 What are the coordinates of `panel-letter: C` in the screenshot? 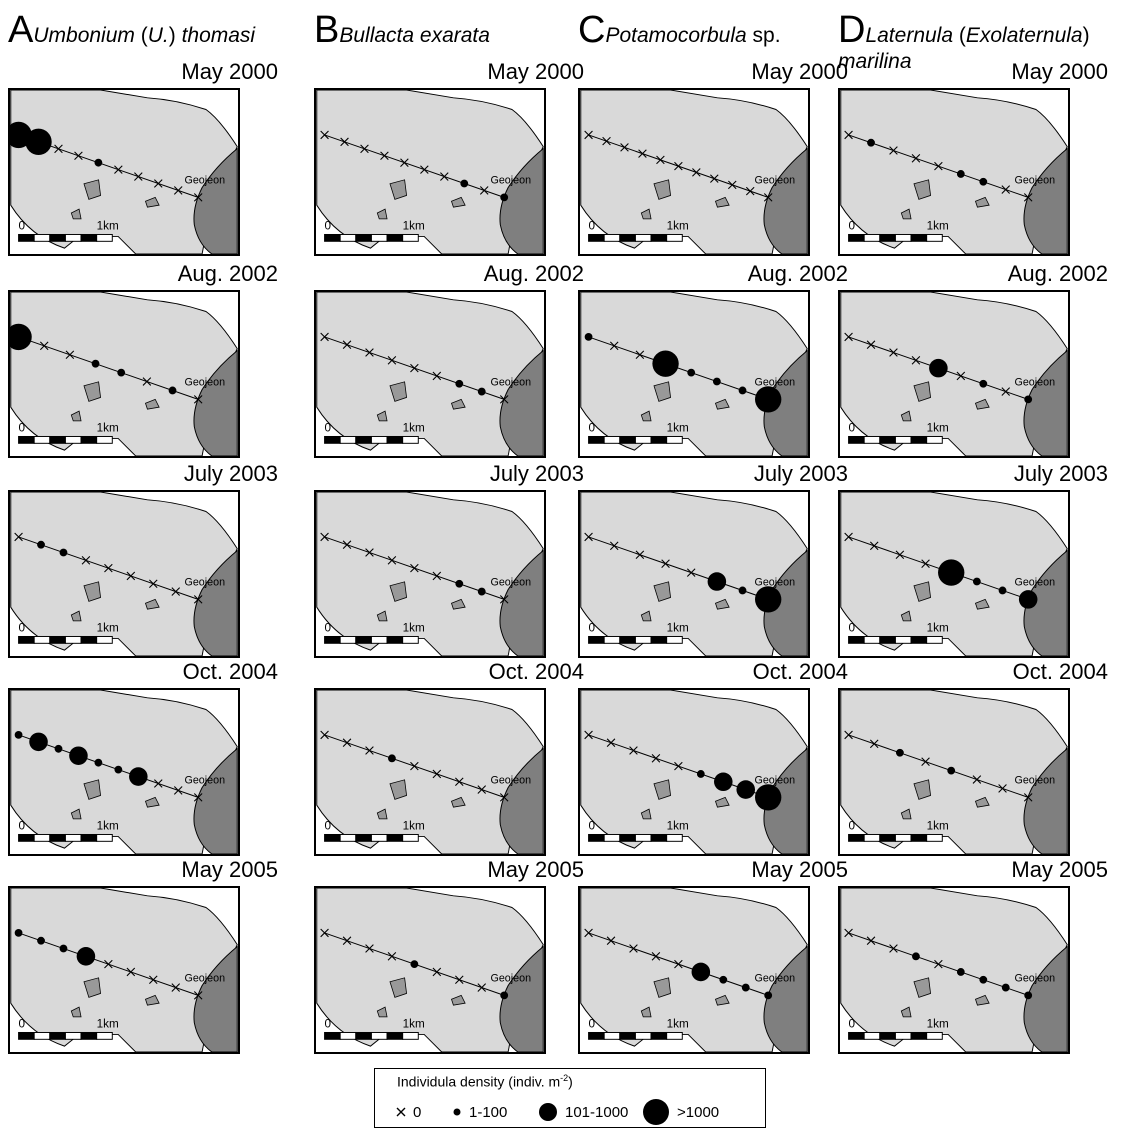 It's located at (592, 30).